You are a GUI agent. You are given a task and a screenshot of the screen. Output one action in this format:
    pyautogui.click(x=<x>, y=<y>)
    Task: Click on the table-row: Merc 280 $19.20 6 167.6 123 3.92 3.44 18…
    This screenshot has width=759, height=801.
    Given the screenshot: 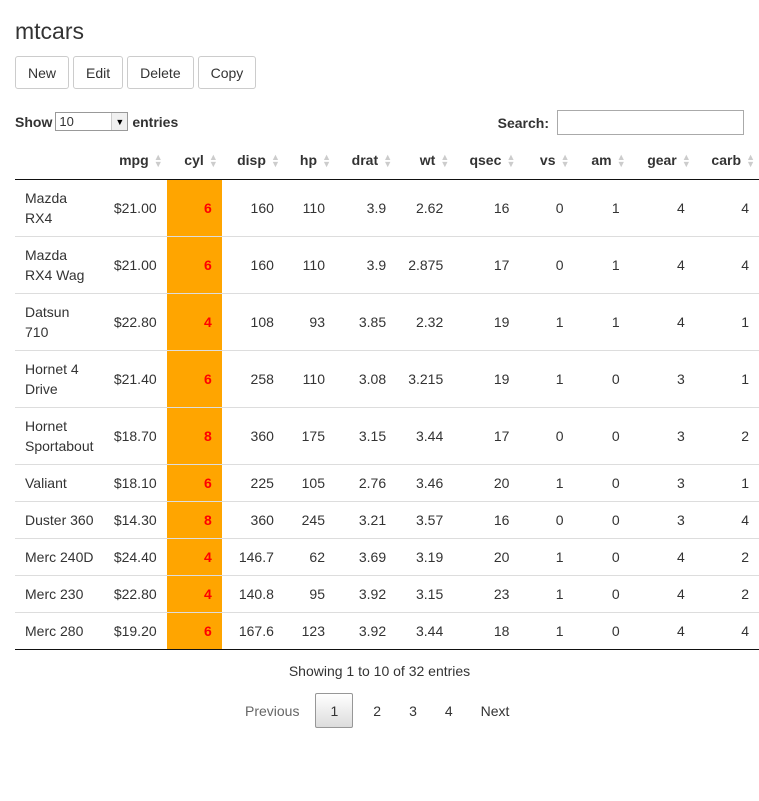 What is the action you would take?
    pyautogui.click(x=387, y=631)
    